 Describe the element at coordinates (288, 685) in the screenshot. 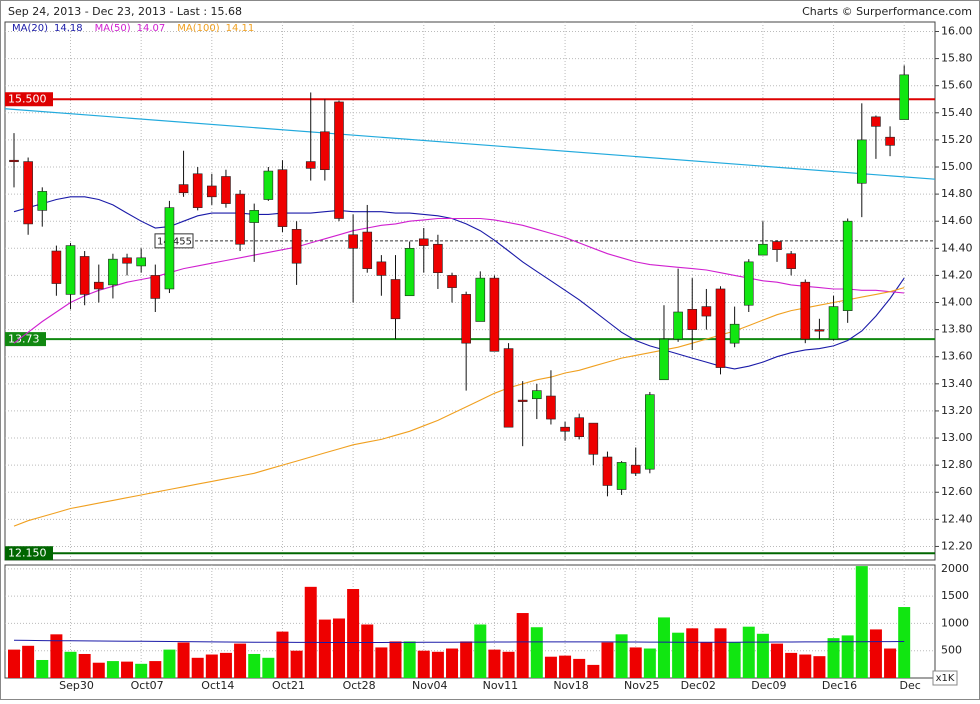

I see `x-tick-label: Oct21` at that location.